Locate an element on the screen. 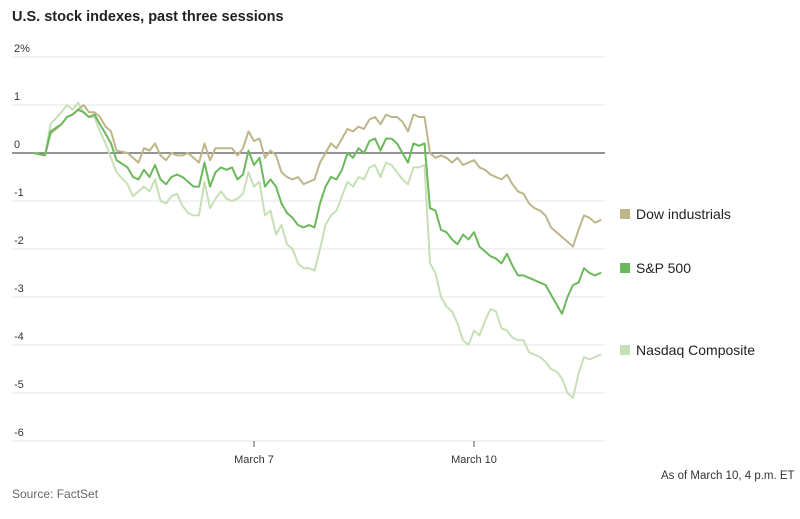  y-tick-label: 1 is located at coordinates (17, 97).